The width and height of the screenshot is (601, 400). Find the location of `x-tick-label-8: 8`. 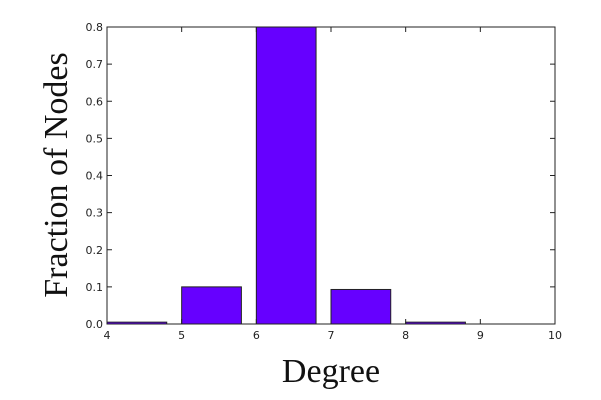

x-tick-label-8: 8 is located at coordinates (405, 335).